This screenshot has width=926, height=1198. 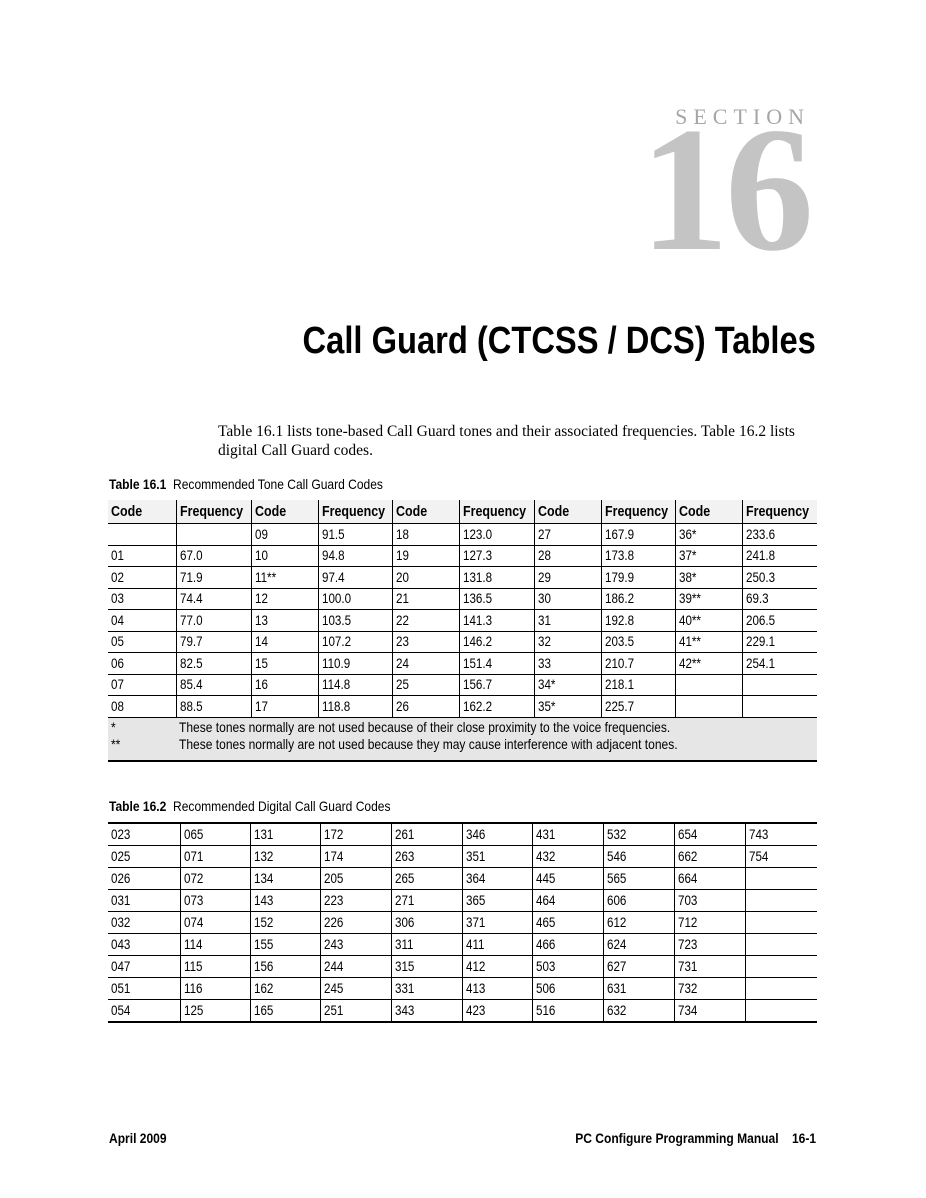 I want to click on table-cell-text: 37*, so click(x=687, y=556).